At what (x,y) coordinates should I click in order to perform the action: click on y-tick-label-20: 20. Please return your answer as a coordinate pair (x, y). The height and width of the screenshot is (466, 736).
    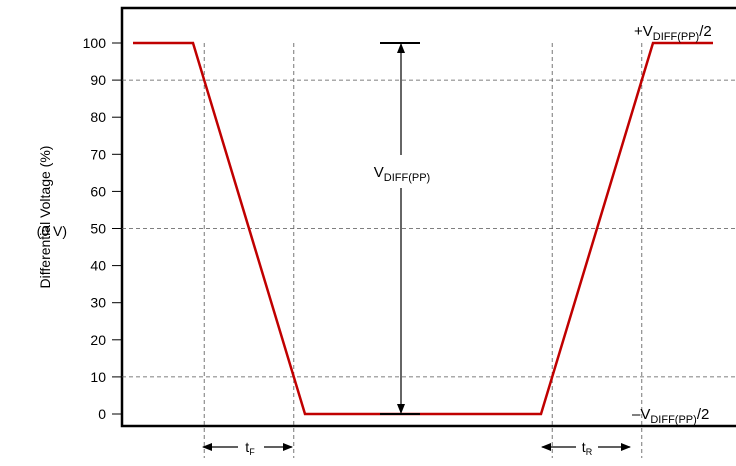
    Looking at the image, I should click on (98, 340).